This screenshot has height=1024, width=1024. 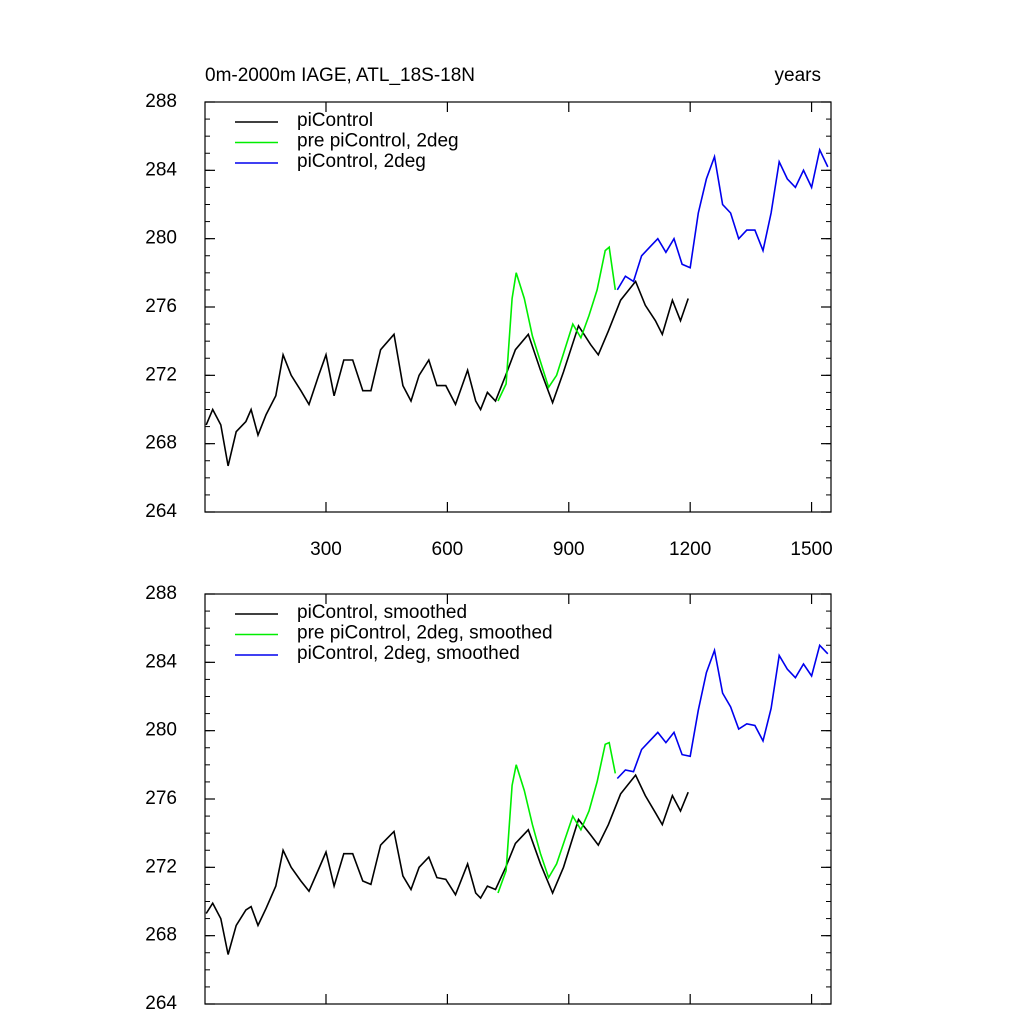 What do you see at coordinates (382, 612) in the screenshot?
I see `legend-label: piControl, smoothed` at bounding box center [382, 612].